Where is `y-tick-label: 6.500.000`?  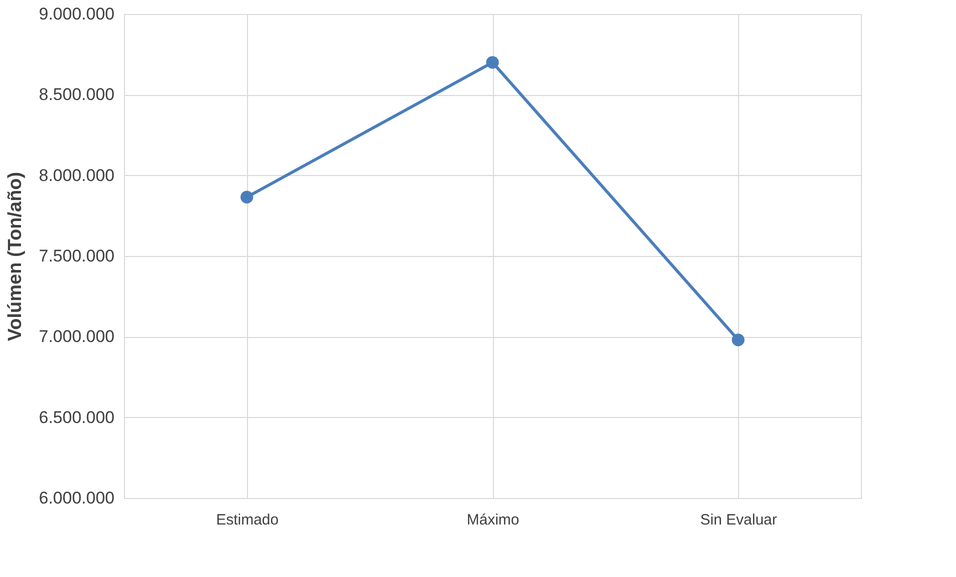 y-tick-label: 6.500.000 is located at coordinates (76, 417).